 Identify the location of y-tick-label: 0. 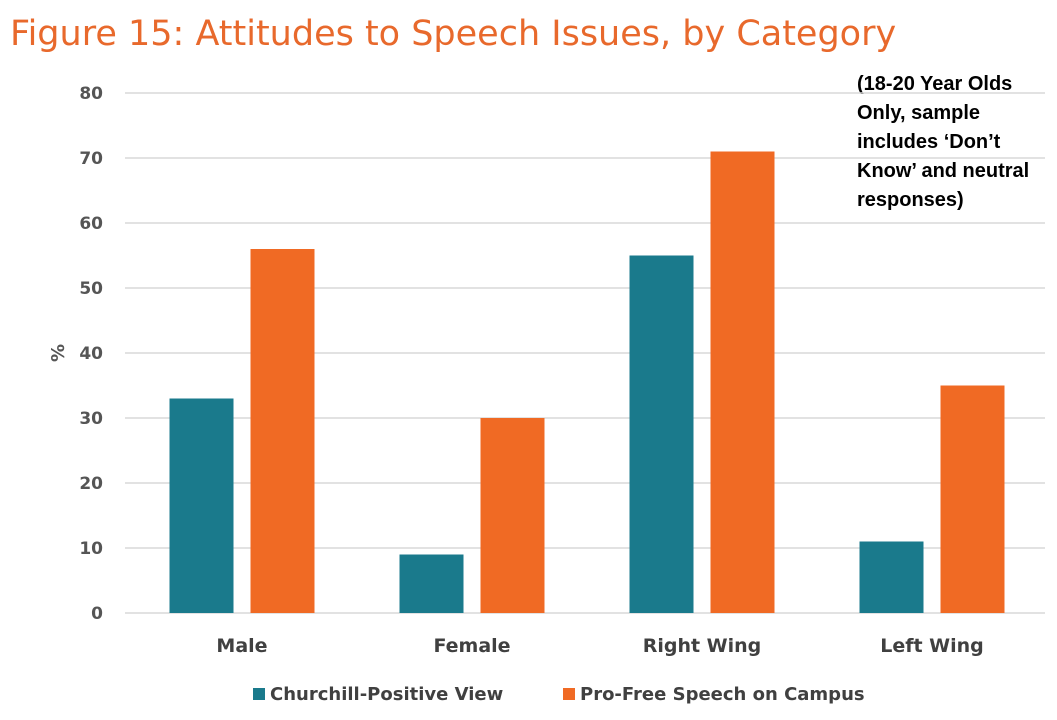
(97, 614).